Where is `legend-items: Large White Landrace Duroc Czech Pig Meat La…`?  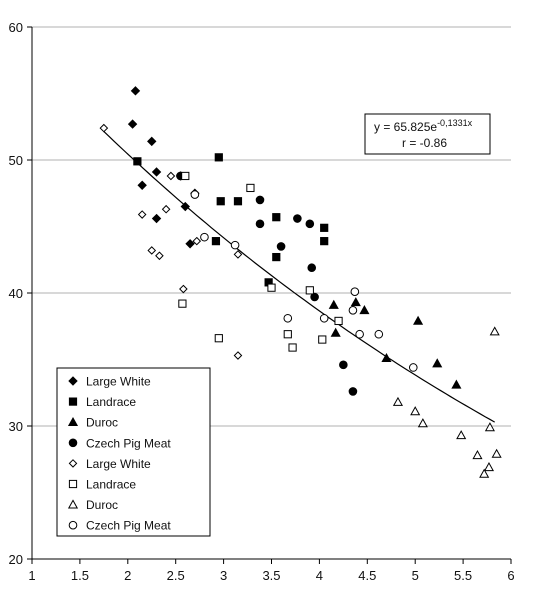 legend-items: Large White Landrace Duroc Czech Pig Meat La… is located at coordinates (119, 454).